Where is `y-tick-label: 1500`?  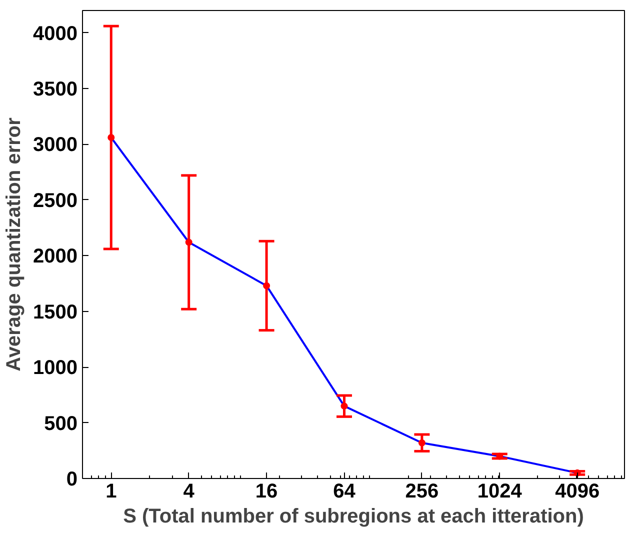 y-tick-label: 1500 is located at coordinates (55, 312).